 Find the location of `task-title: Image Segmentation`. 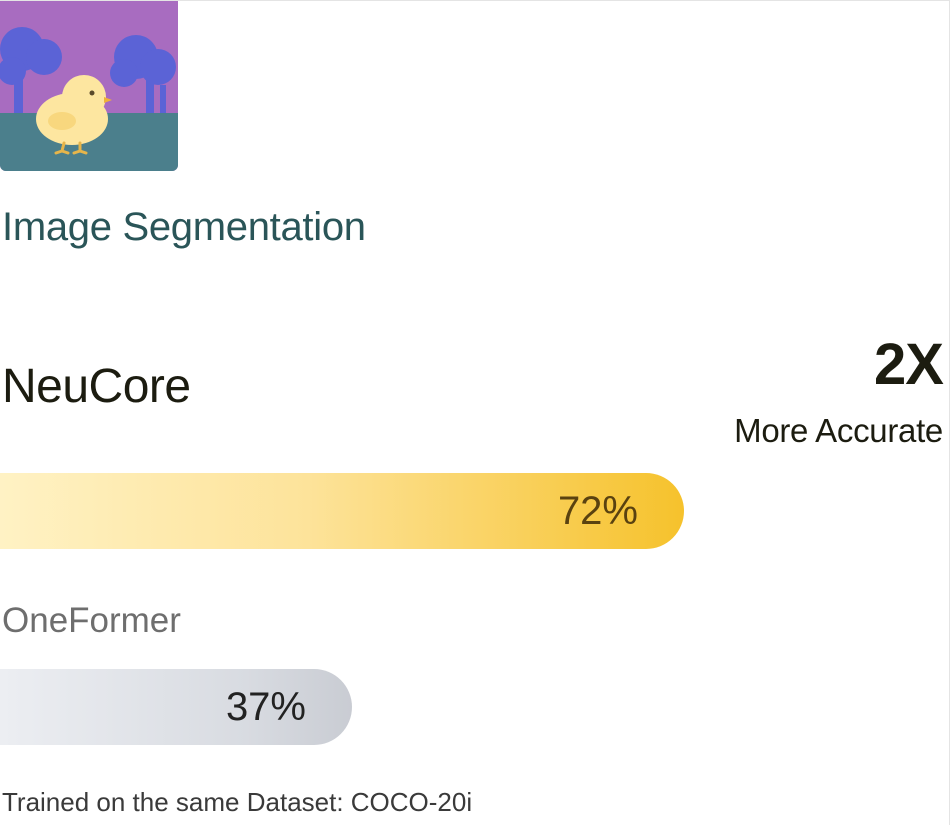

task-title: Image Segmentation is located at coordinates (184, 227).